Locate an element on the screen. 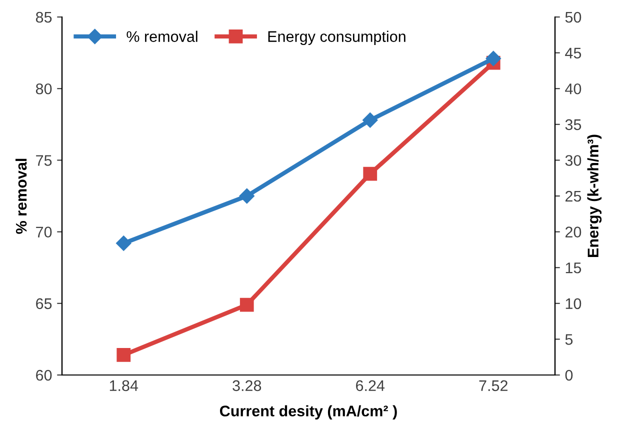  y-tick-label: 65 is located at coordinates (44, 304).